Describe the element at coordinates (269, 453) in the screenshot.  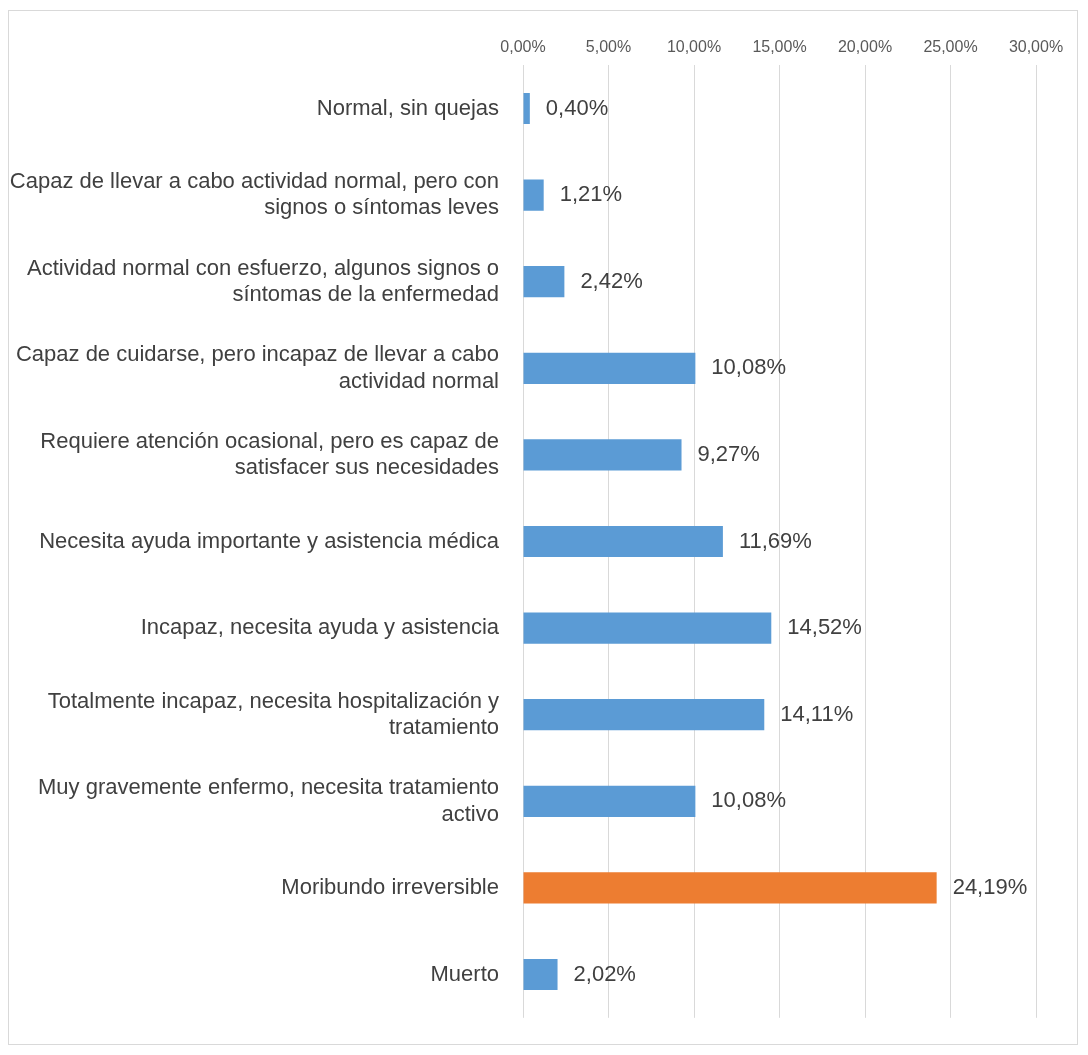
I see `y-tick-label: Requiere atención ocasional, pero es capaz de satisfacer sus necesidades` at that location.